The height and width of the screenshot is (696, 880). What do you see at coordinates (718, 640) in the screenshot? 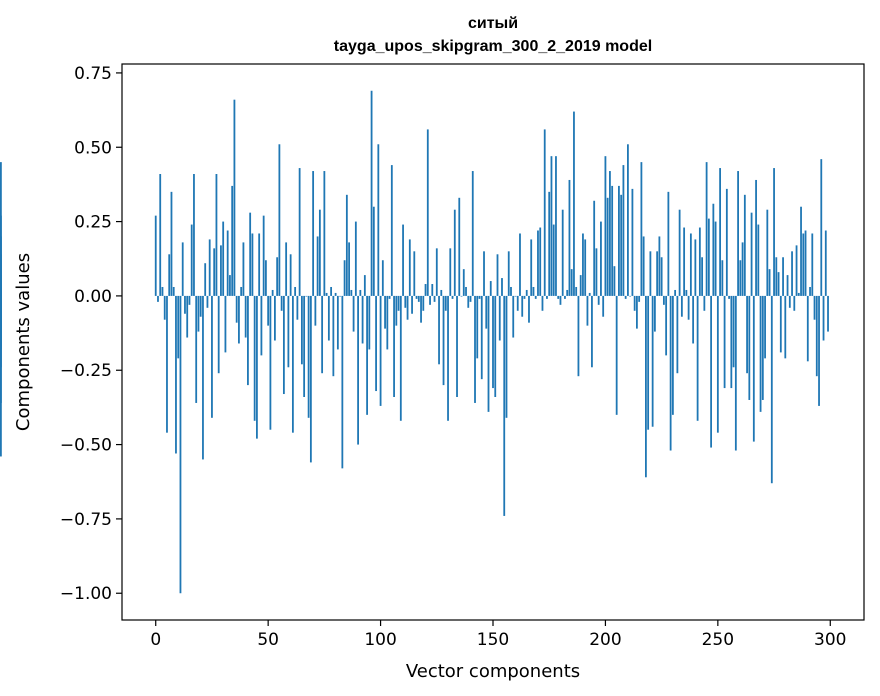
I see `x-tick-label: 250` at bounding box center [718, 640].